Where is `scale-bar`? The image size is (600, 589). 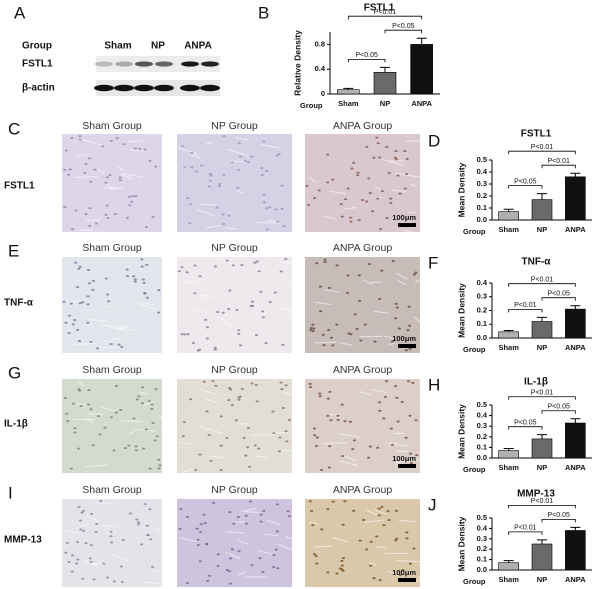
scale-bar is located at coordinates (407, 225).